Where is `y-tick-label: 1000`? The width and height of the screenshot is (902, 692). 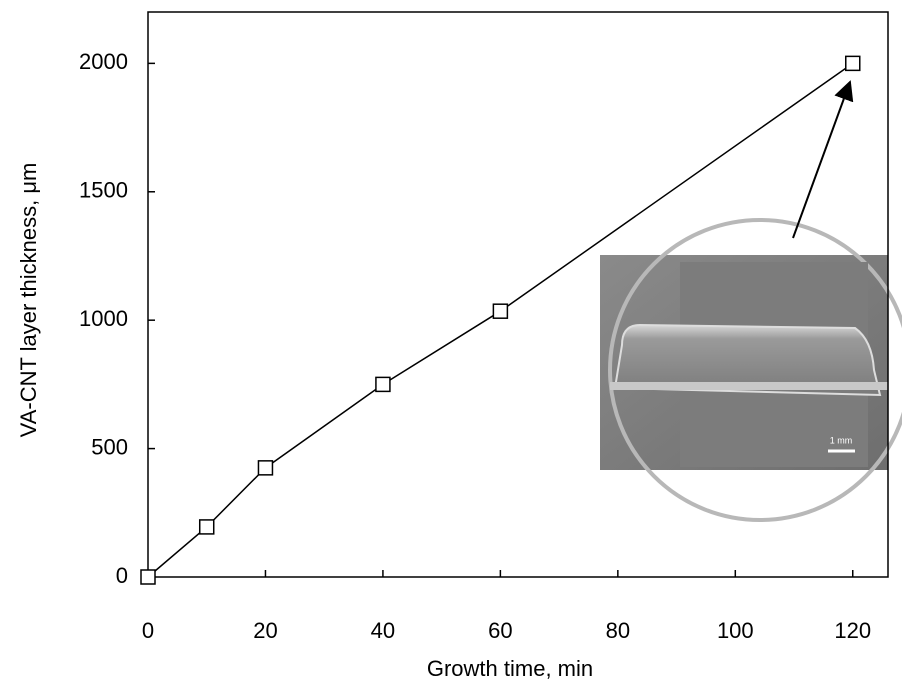
y-tick-label: 1000 is located at coordinates (103, 318).